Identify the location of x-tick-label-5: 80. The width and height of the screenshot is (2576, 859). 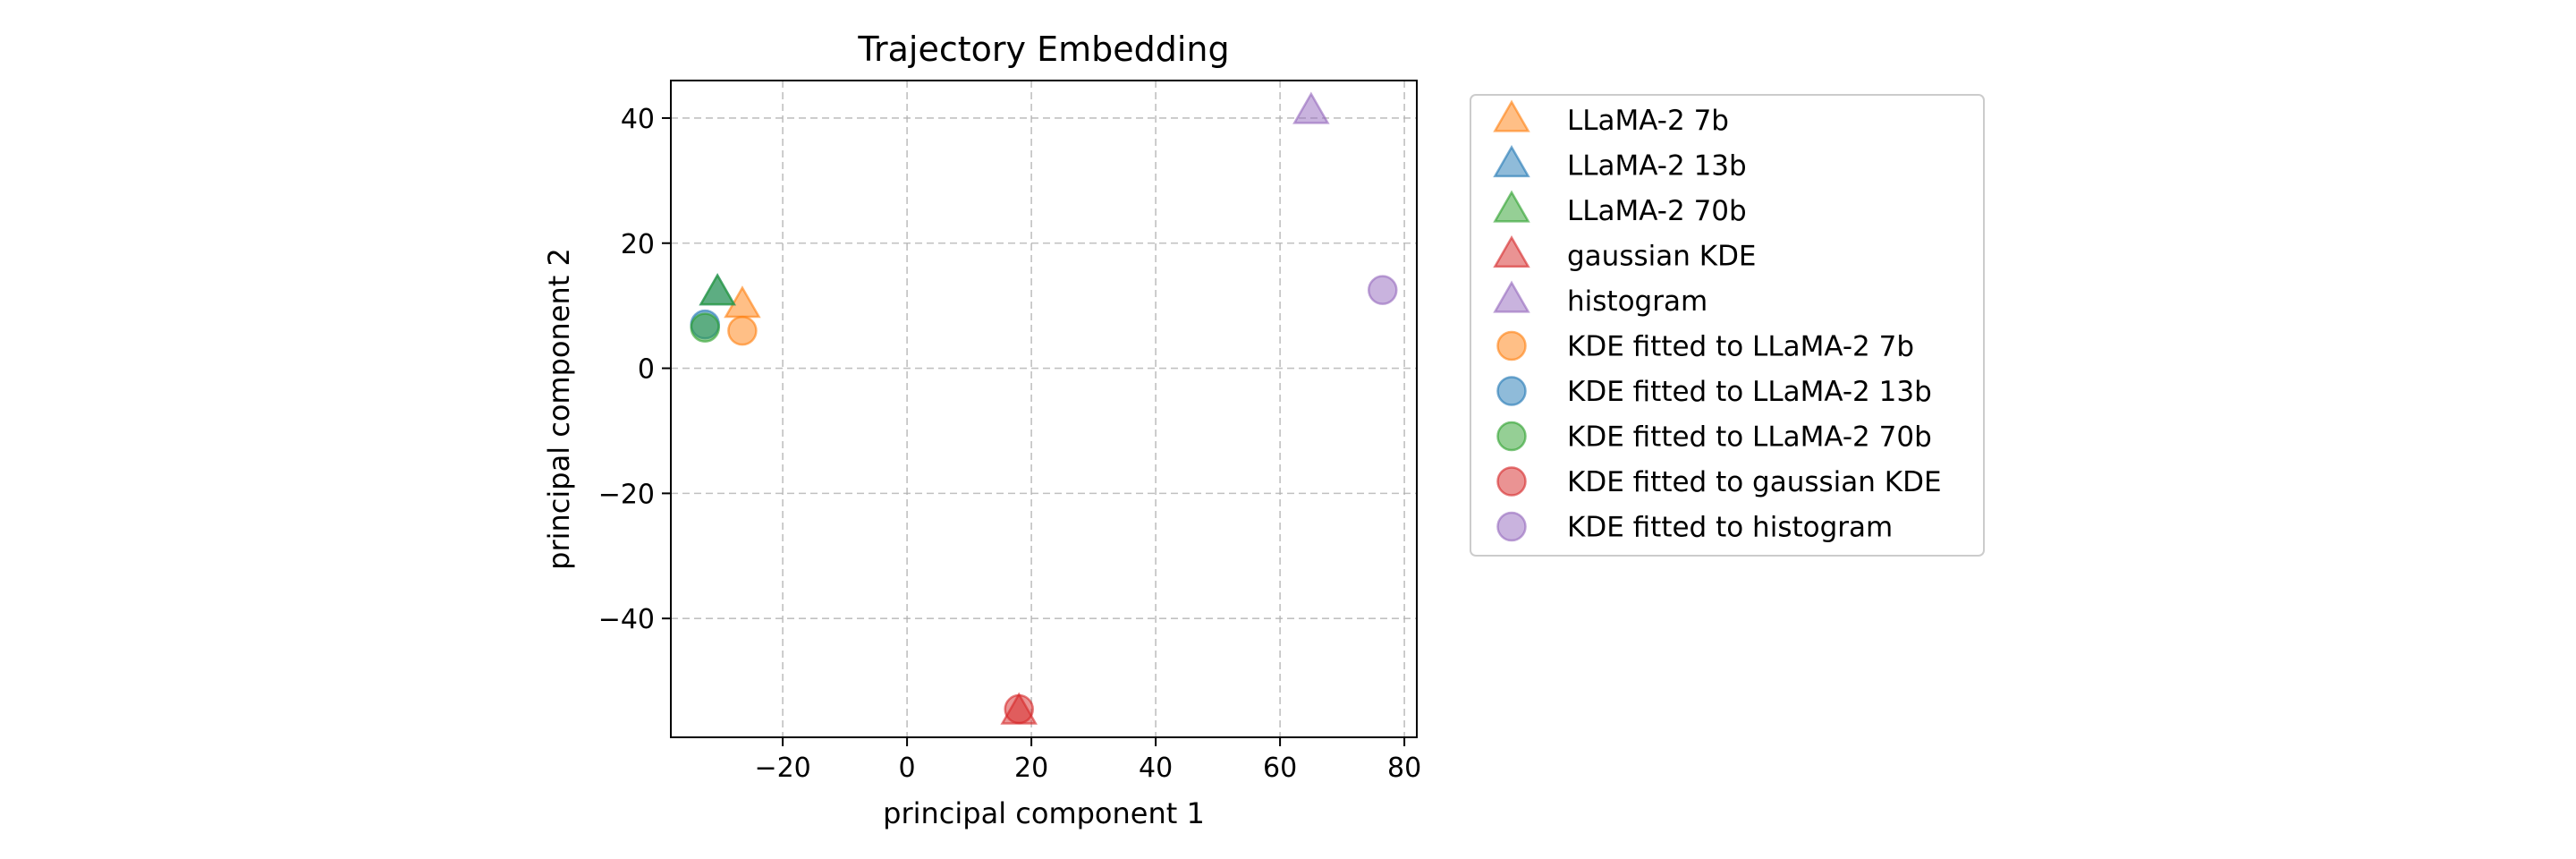
(1404, 768).